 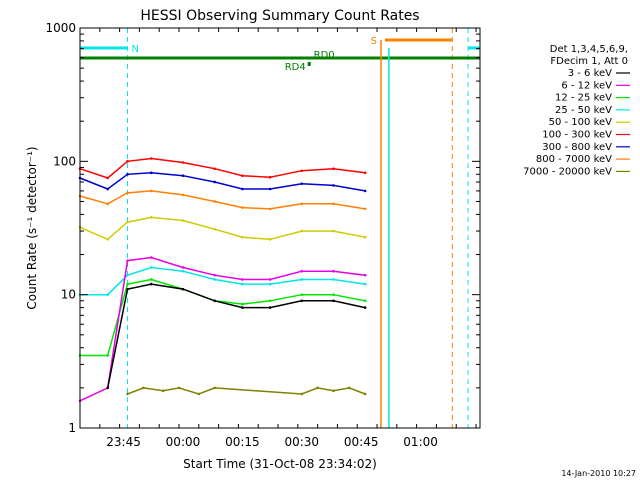 I want to click on footer-date: 14-Jan-2010 10:27, so click(x=598, y=473).